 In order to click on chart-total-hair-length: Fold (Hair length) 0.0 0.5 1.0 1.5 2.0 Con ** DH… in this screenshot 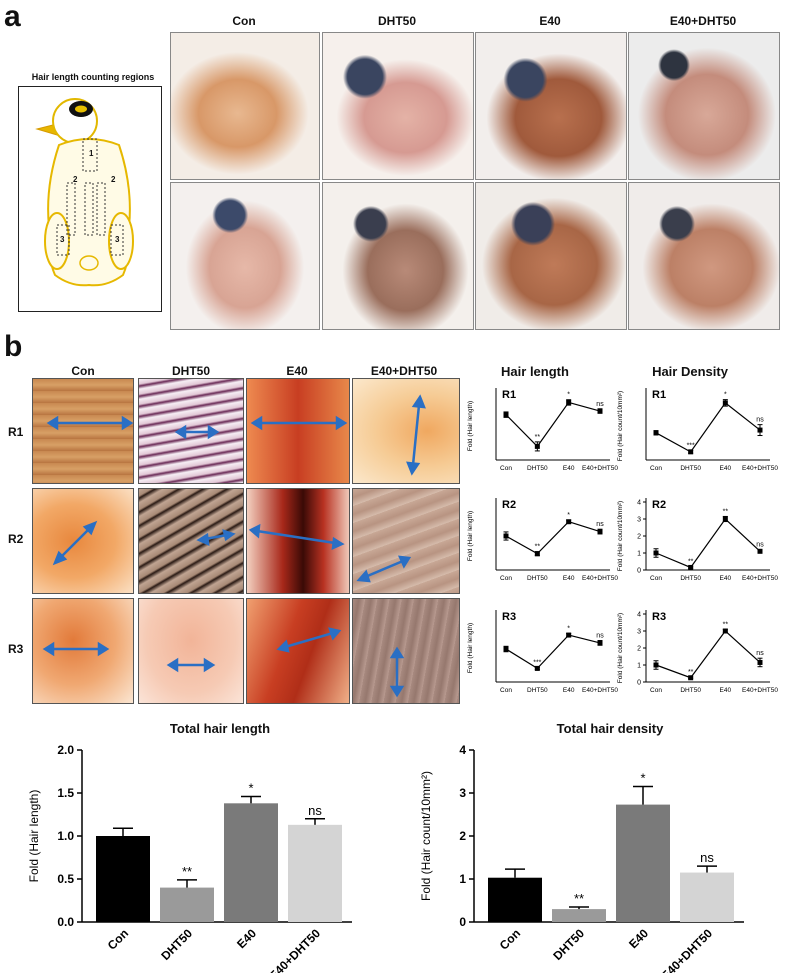, I will do `click(189, 858)`.